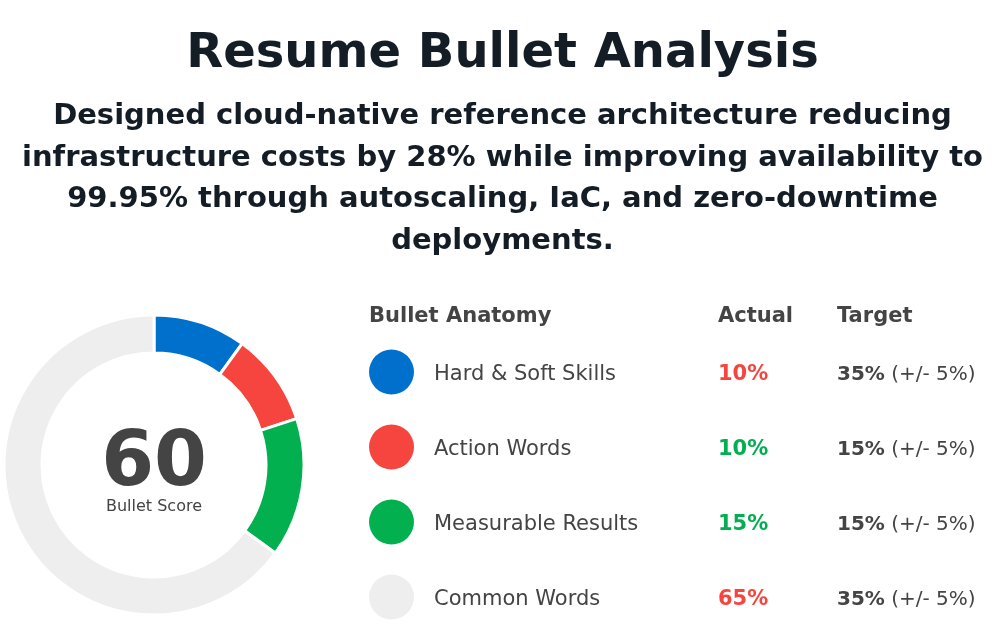 This screenshot has height=640, width=1005. What do you see at coordinates (756, 315) in the screenshot?
I see `text: Actual` at bounding box center [756, 315].